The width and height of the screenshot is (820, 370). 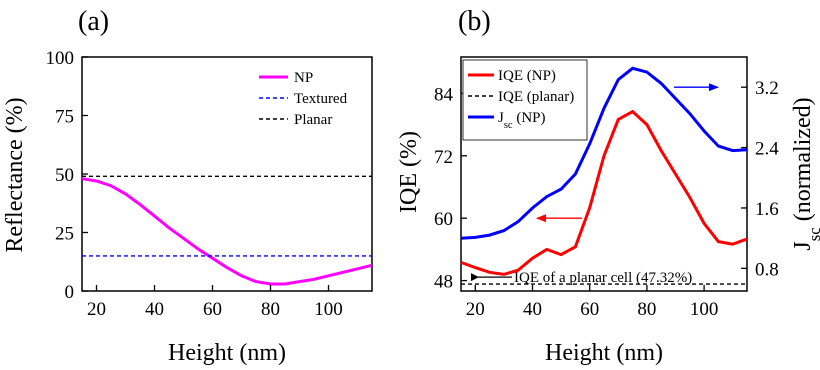 I want to click on legend-a: NP Textured Planar, so click(x=303, y=99).